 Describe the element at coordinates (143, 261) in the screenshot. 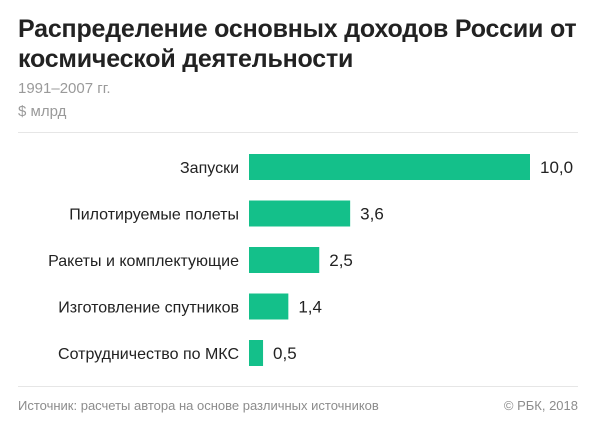

I see `category-label: Ракеты и комплектующие` at that location.